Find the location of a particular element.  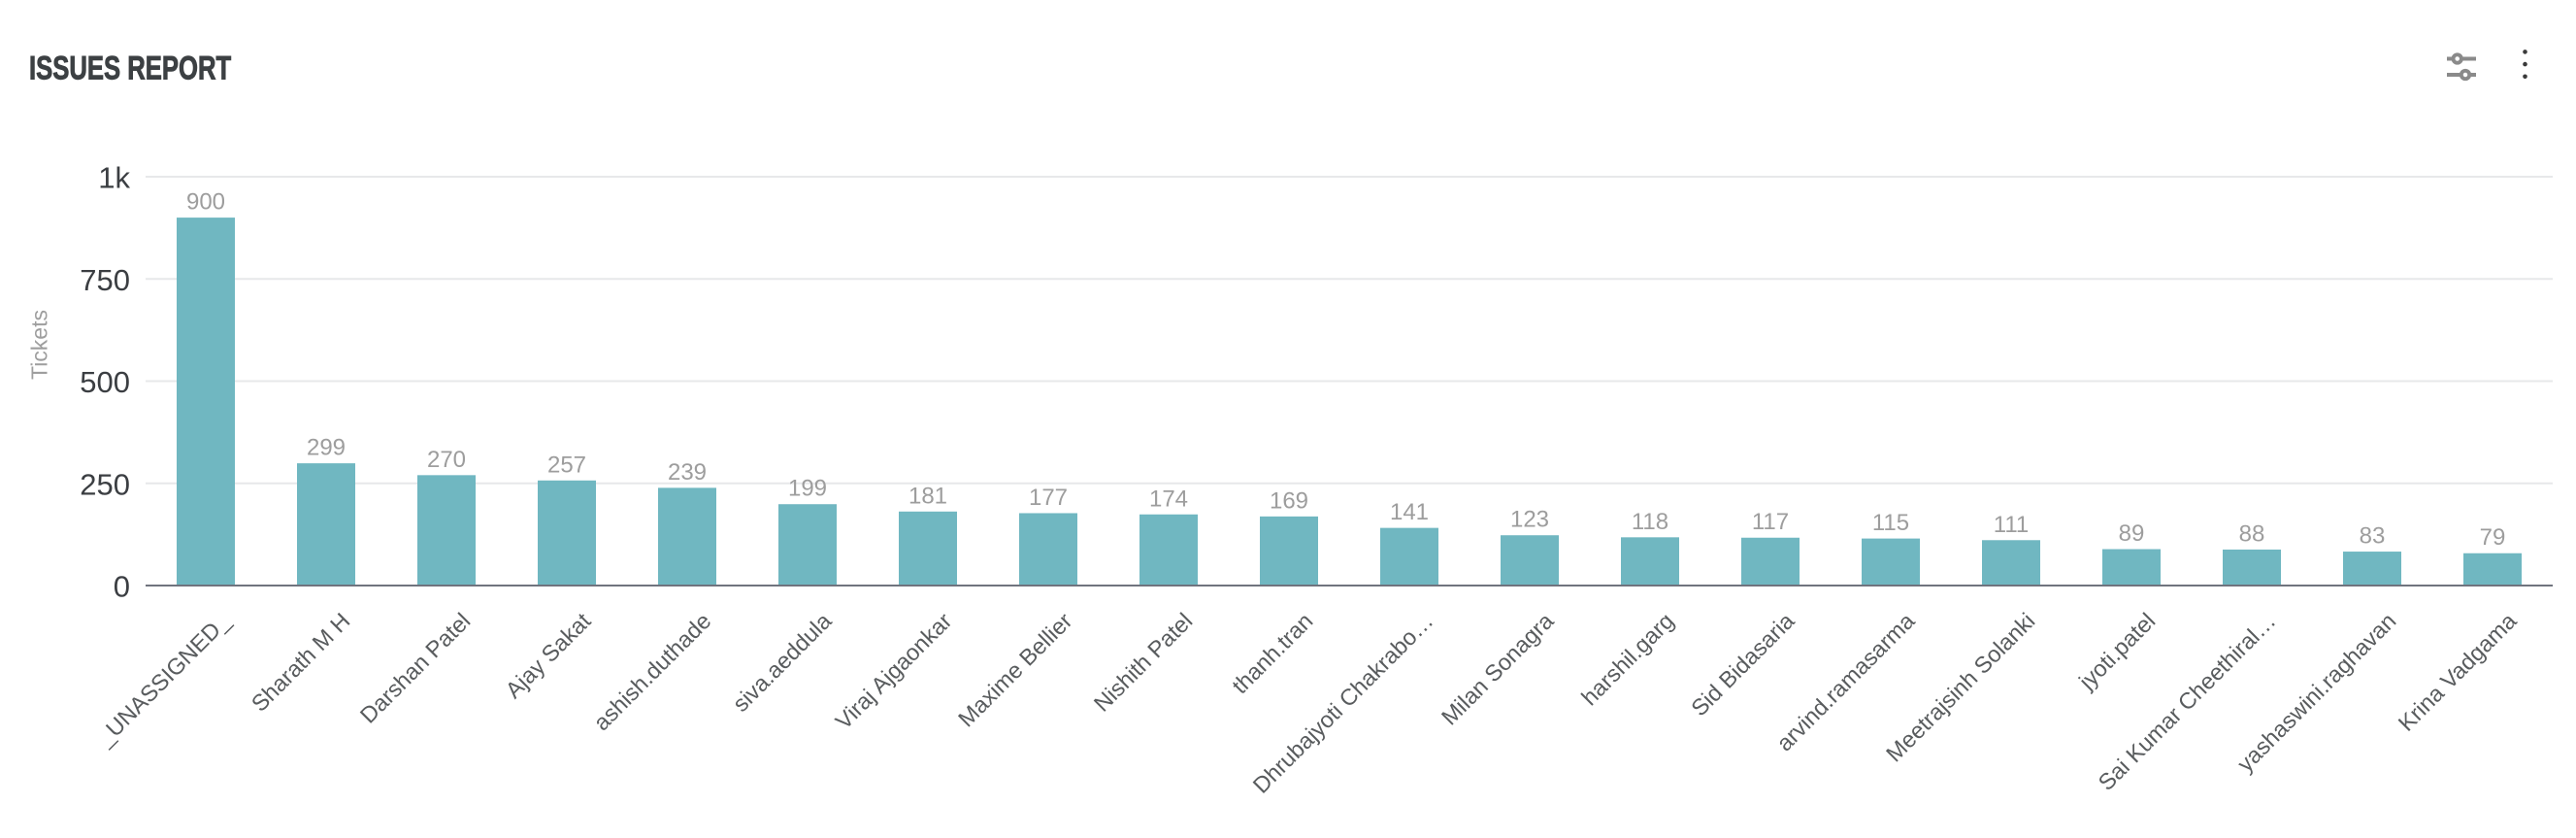

svg-text: 117 is located at coordinates (1770, 522).